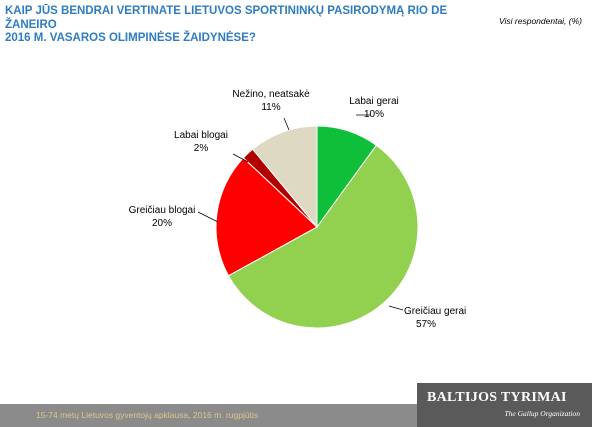  What do you see at coordinates (271, 94) in the screenshot?
I see `slice-label-4: Nežino, neatsakė` at bounding box center [271, 94].